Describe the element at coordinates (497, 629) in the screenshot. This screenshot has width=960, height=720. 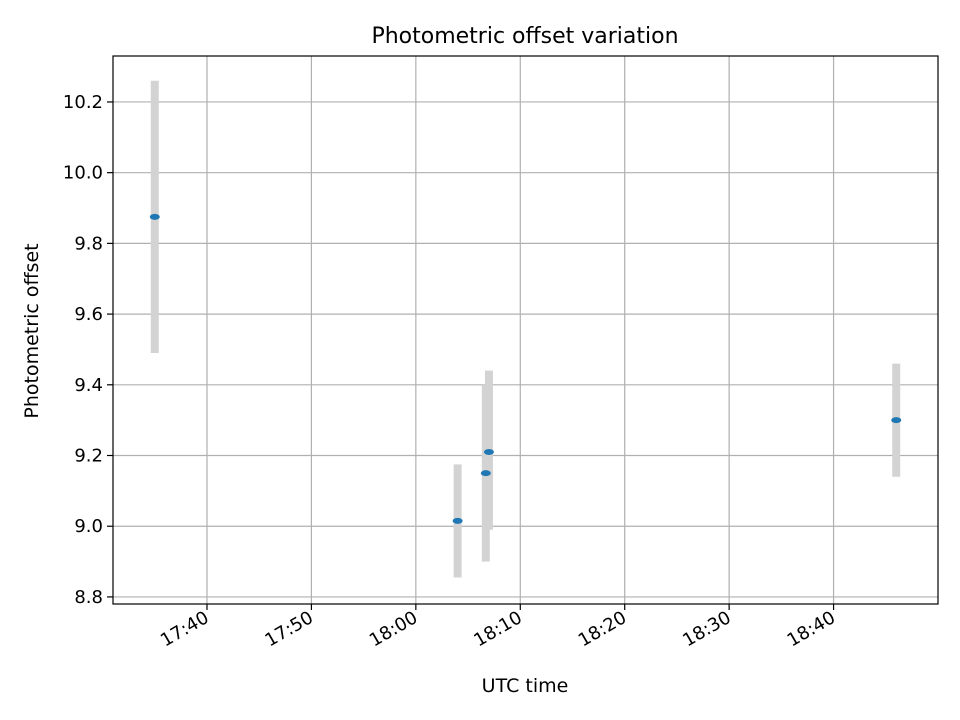
I see `x-tick-label: 18:10` at that location.